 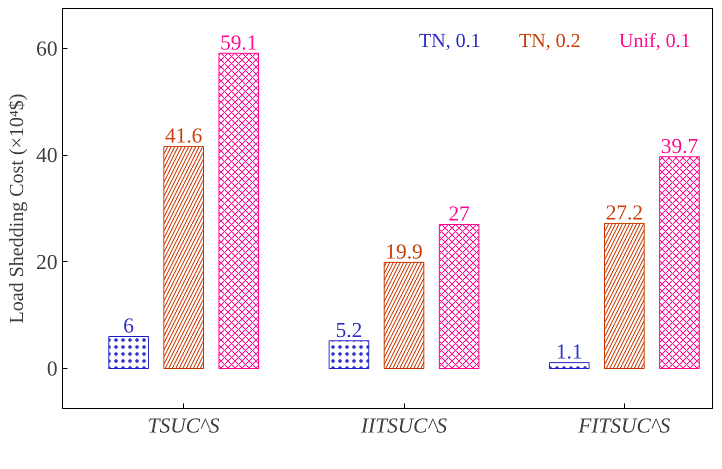 I want to click on y-axis-title: Load Shedding Cost (×10⁴$), so click(x=17, y=209).